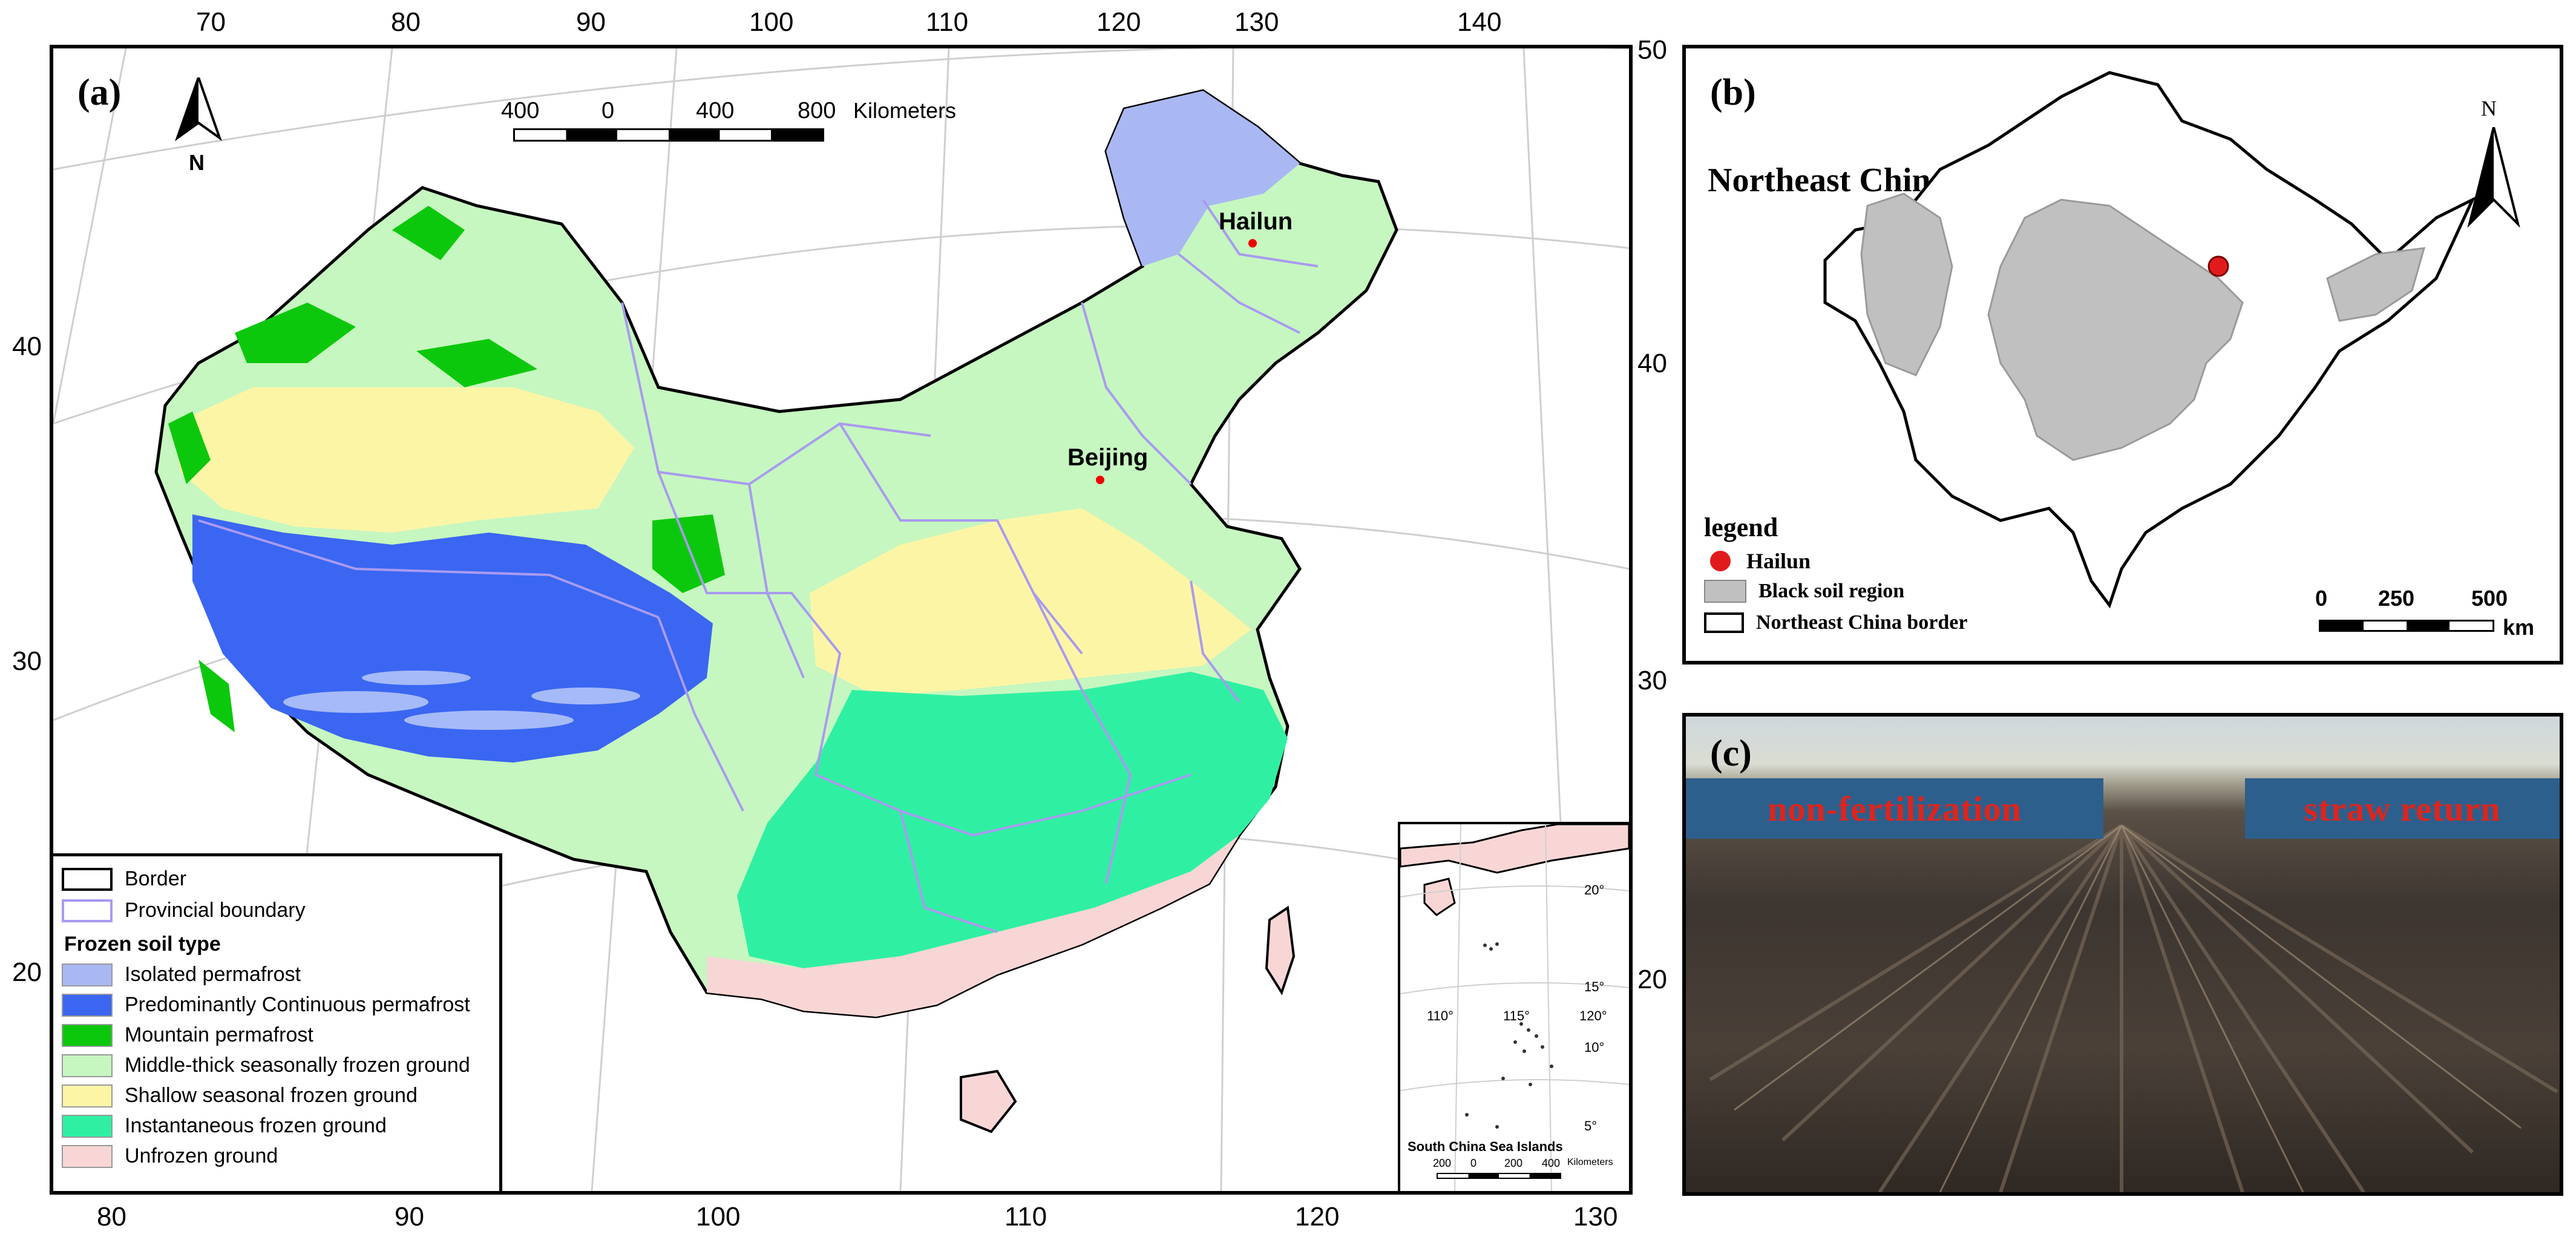 The image size is (2576, 1237). I want to click on legend-item: Shallow seasonal frozen ground, so click(240, 1095).